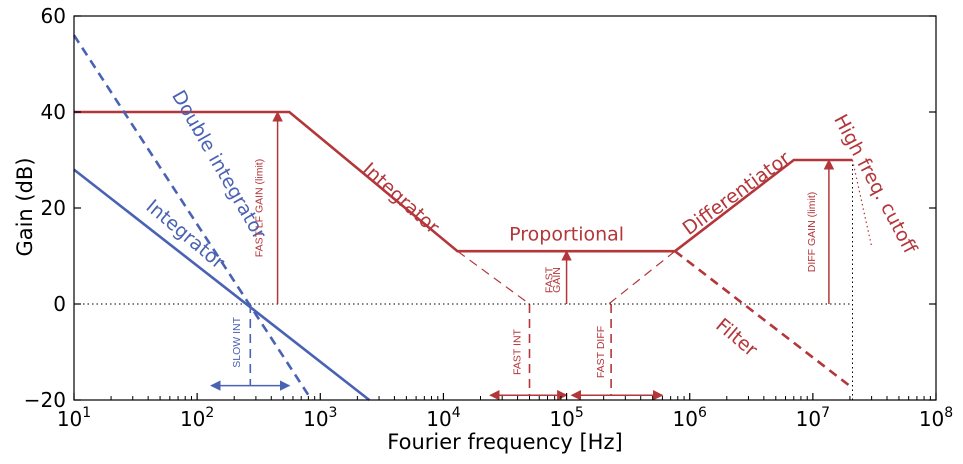 Image resolution: width=963 pixels, height=464 pixels. What do you see at coordinates (550, 279) in the screenshot?
I see `annotation-label: FAST` at bounding box center [550, 279].